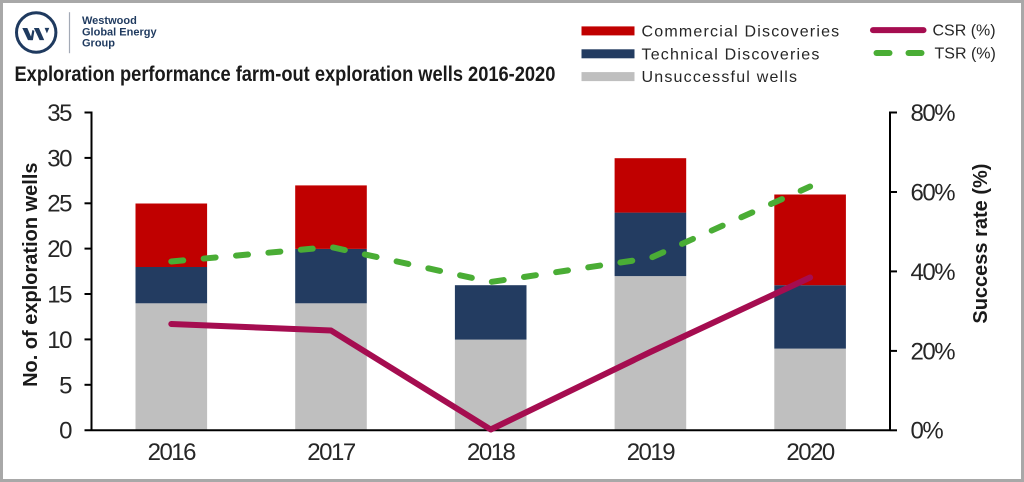 This screenshot has width=1024, height=482. I want to click on svg-text: 2018, so click(491, 452).